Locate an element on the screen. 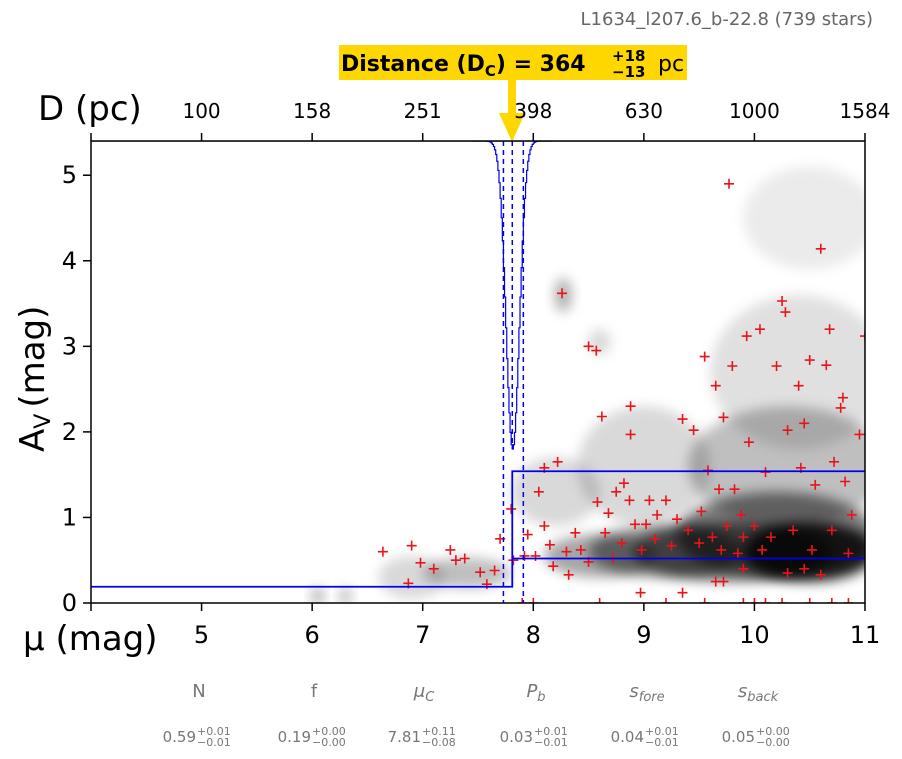 The image size is (902, 759). param-name: μC is located at coordinates (424, 693).